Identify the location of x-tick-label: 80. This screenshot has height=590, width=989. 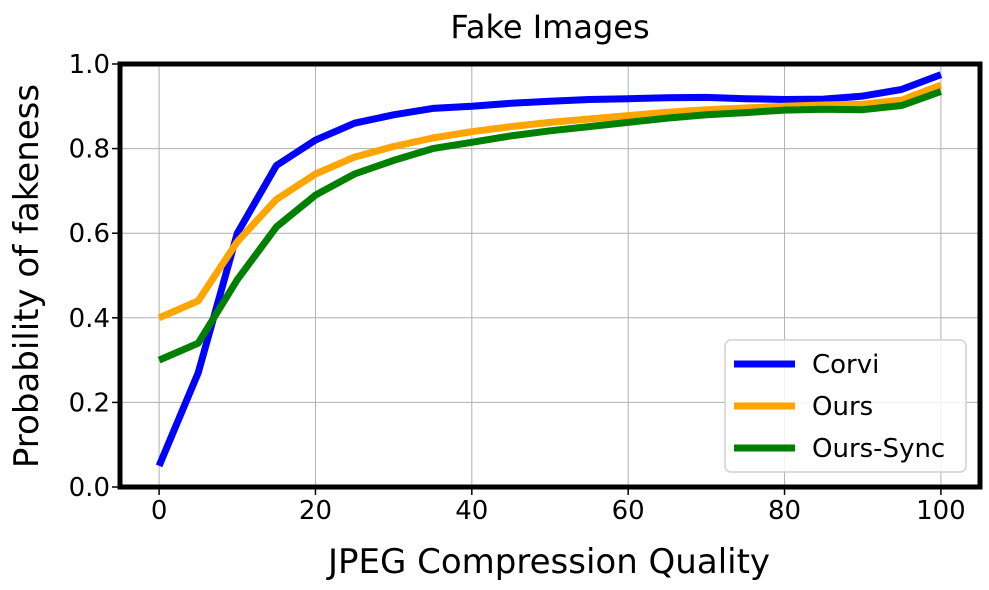
(784, 511).